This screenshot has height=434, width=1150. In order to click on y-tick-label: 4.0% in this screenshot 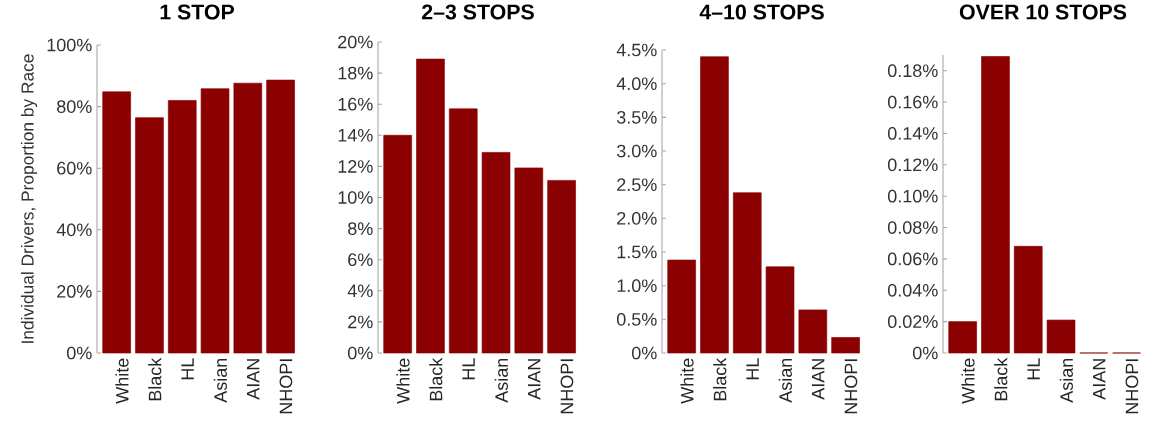, I will do `click(636, 84)`.